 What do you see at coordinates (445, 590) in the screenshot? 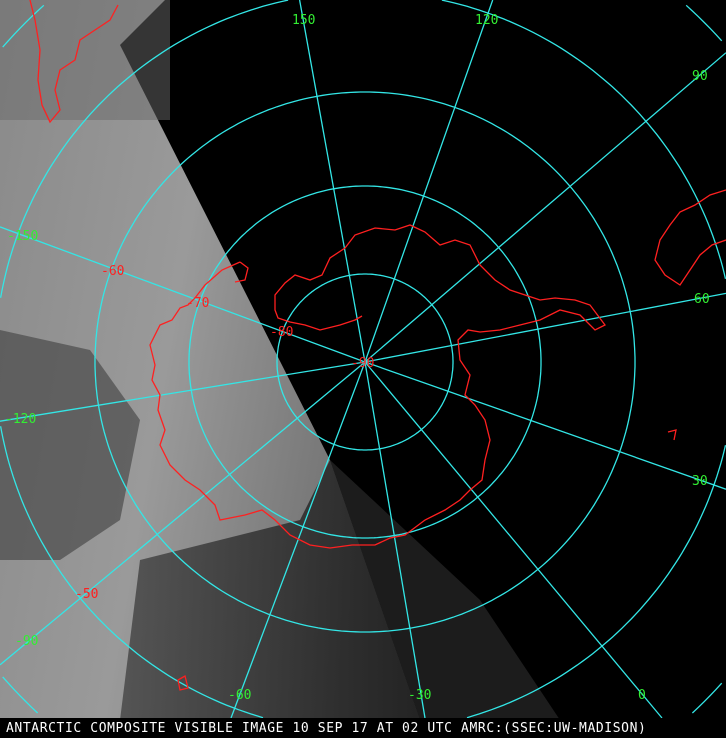
I see `ocean-imagery-right` at bounding box center [445, 590].